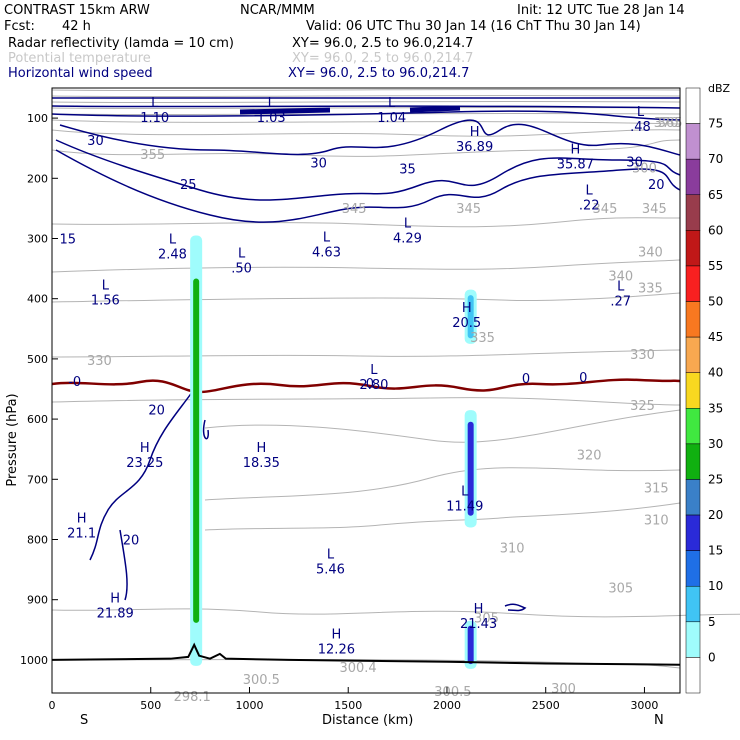 The height and width of the screenshot is (740, 740). What do you see at coordinates (272, 103) in the screenshot?
I see `extremum-type-1: L` at bounding box center [272, 103].